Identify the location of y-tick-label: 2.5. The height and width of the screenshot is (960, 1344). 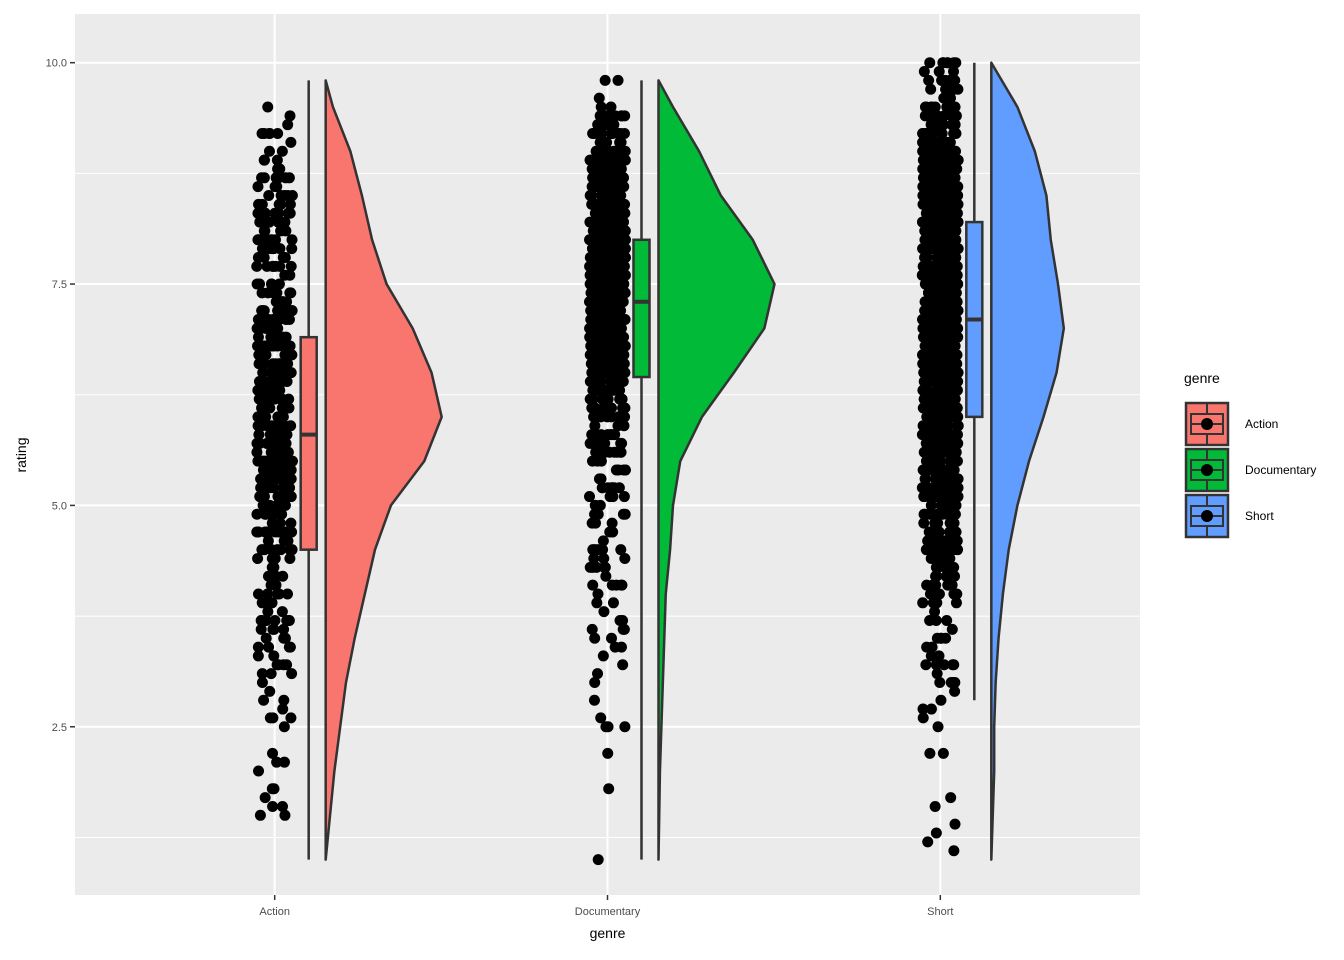
(59, 728).